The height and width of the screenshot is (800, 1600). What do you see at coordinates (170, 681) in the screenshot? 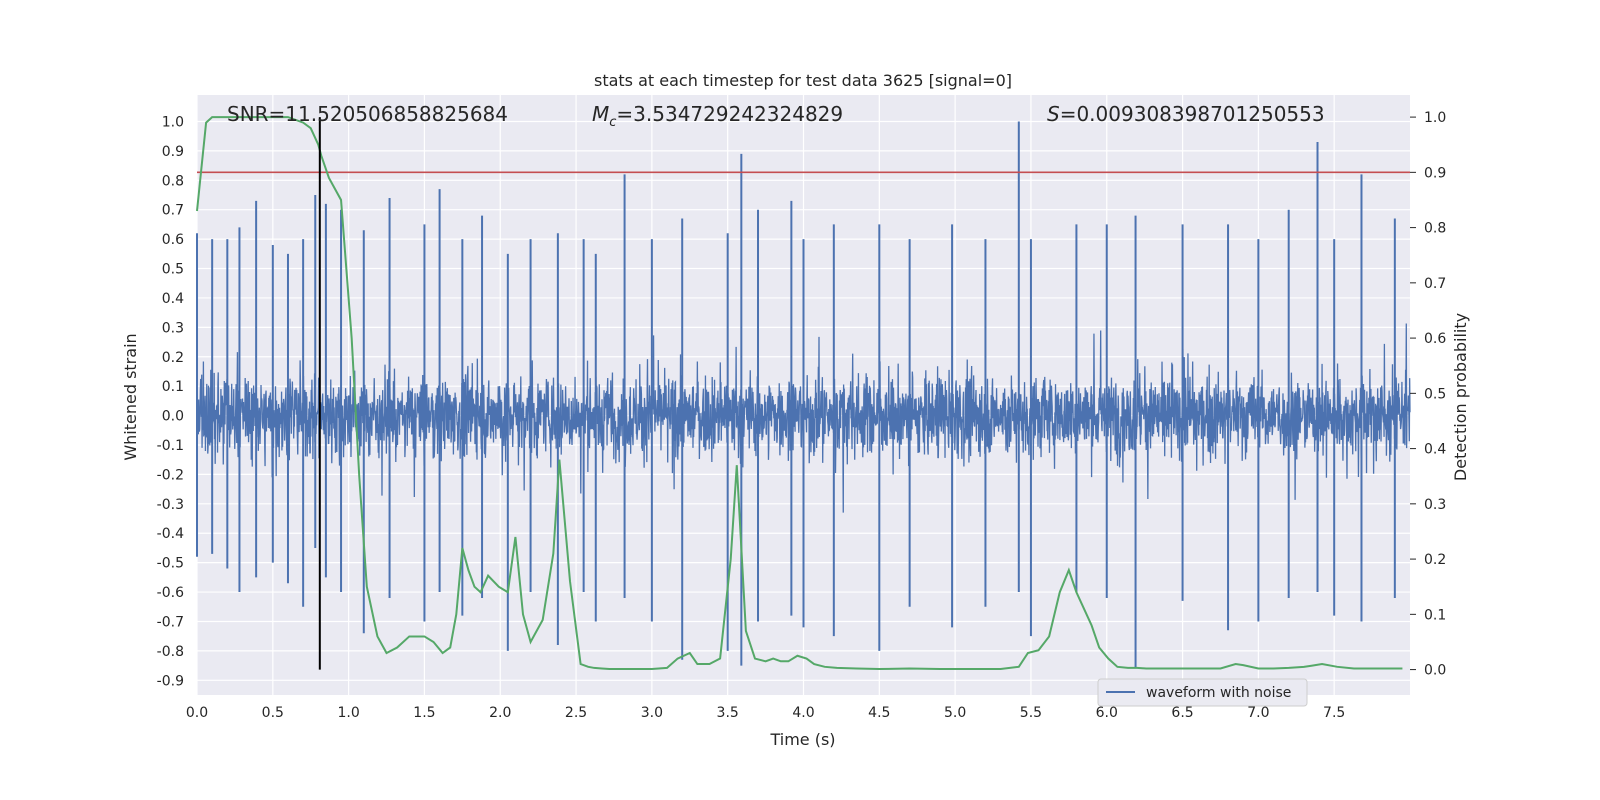
I see `y-tick-label: -0.9` at bounding box center [170, 681].